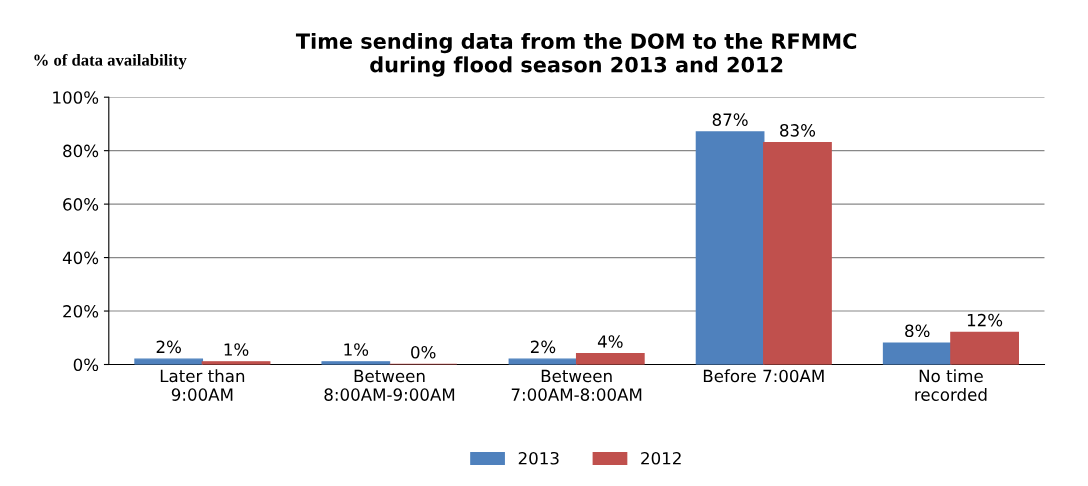 Image resolution: width=1088 pixels, height=486 pixels. What do you see at coordinates (76, 97) in the screenshot?
I see `y-tick-label: 100%` at bounding box center [76, 97].